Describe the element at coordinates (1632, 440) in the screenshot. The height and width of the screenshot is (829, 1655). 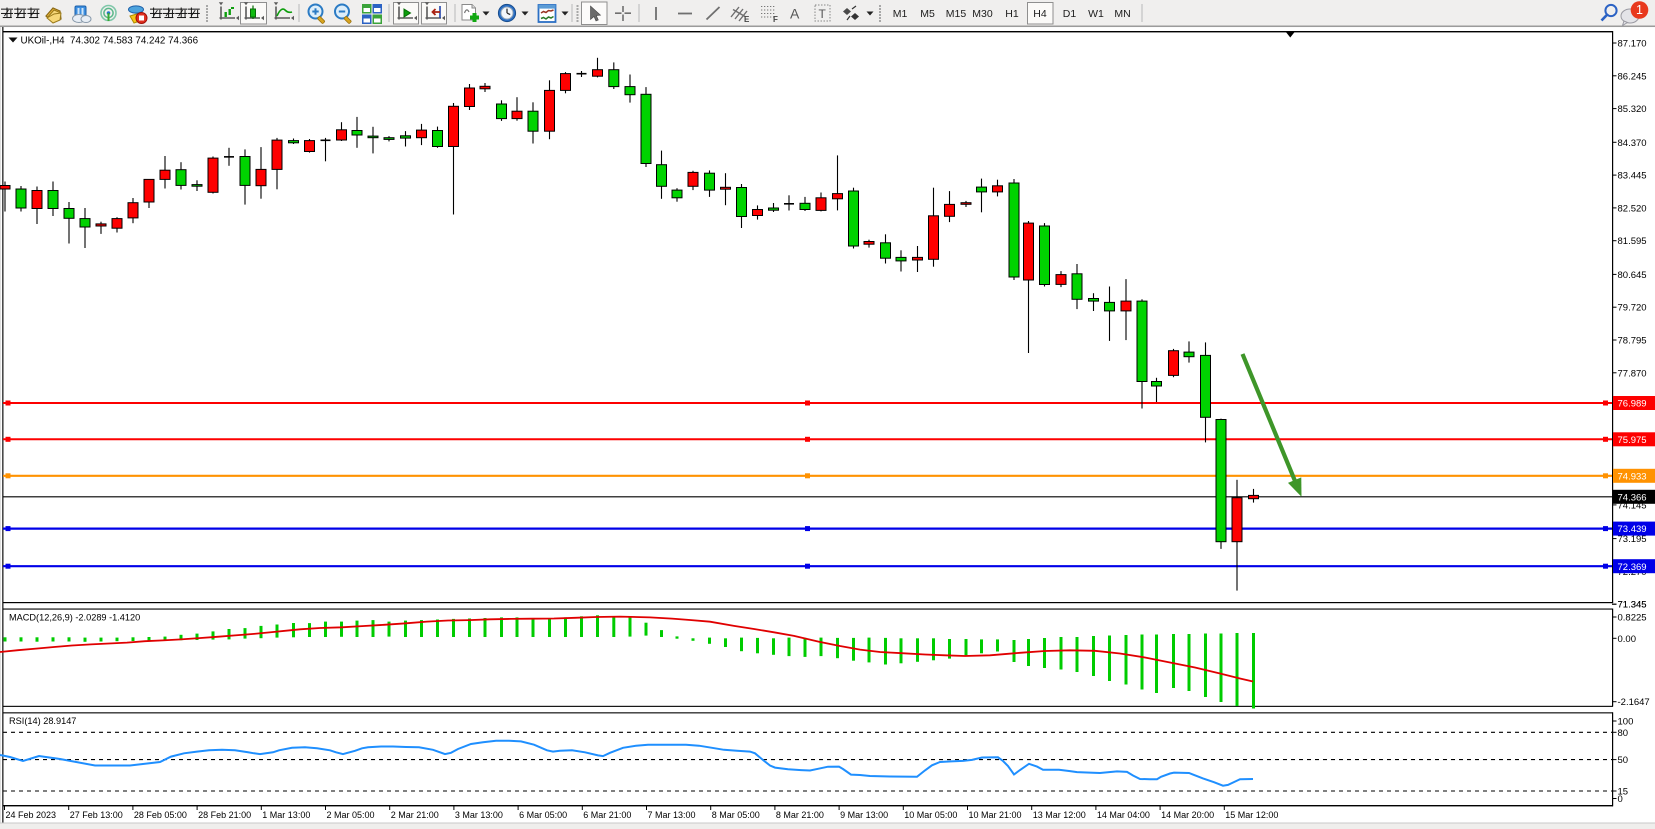
I see `svg-text: 75.975` at that location.